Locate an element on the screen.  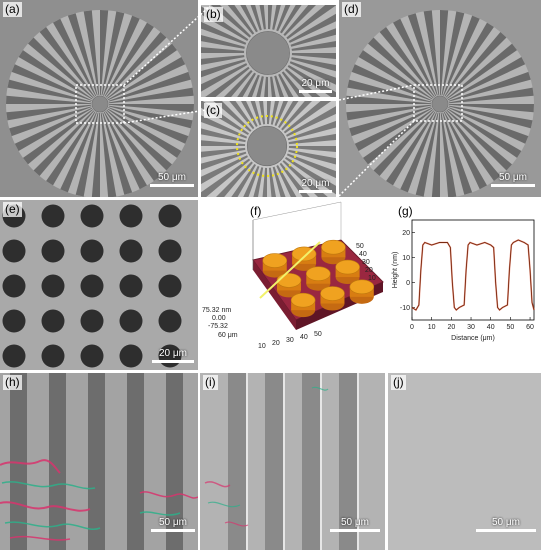
panel-label: (j) is located at coordinates (398, 382).